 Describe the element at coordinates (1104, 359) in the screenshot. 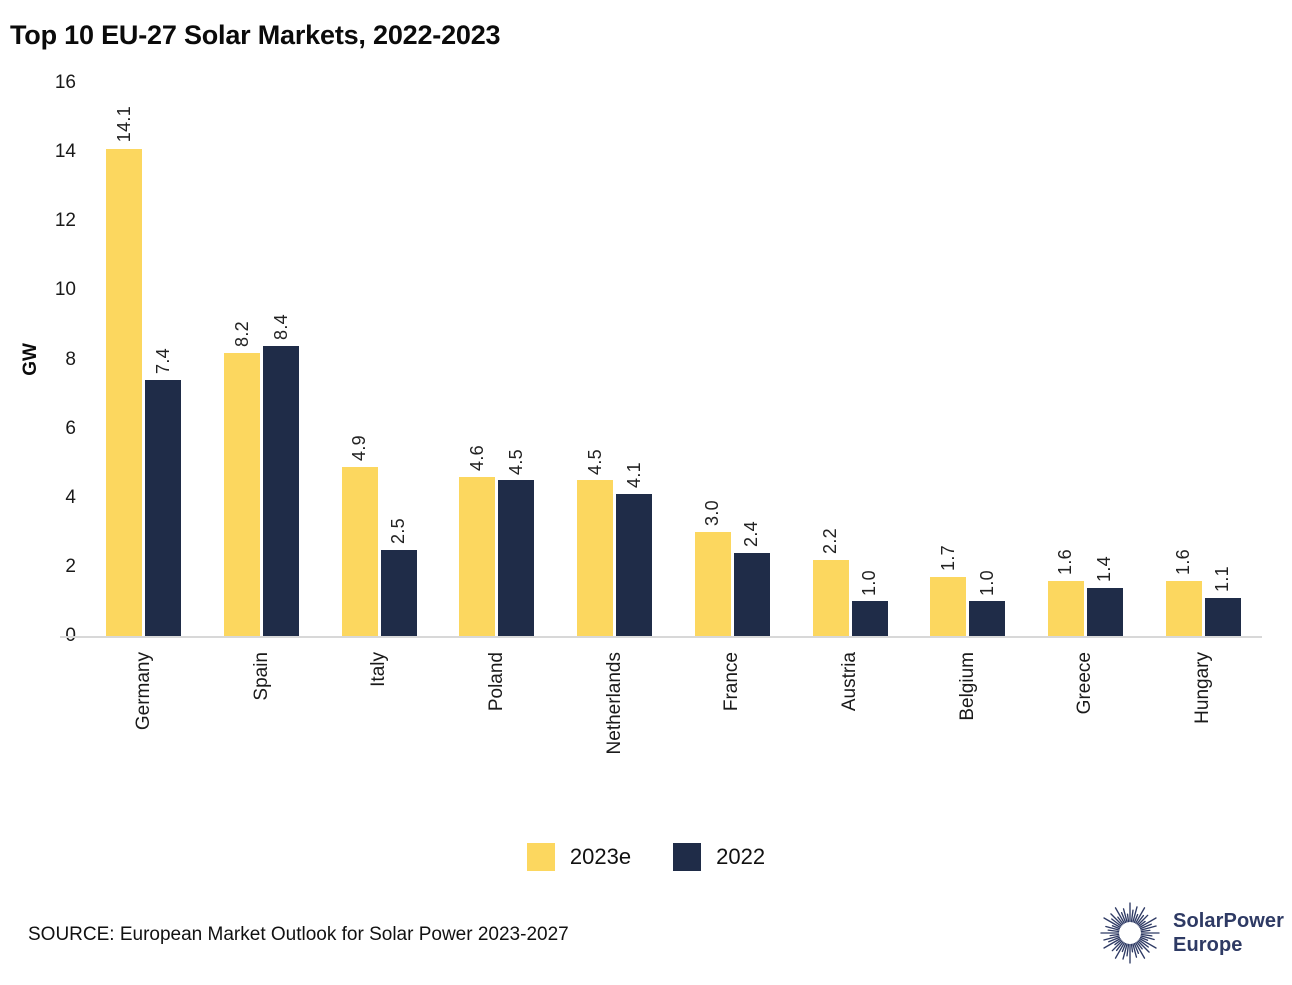

I see `bar-wrap-2022-greece: 1.4` at that location.